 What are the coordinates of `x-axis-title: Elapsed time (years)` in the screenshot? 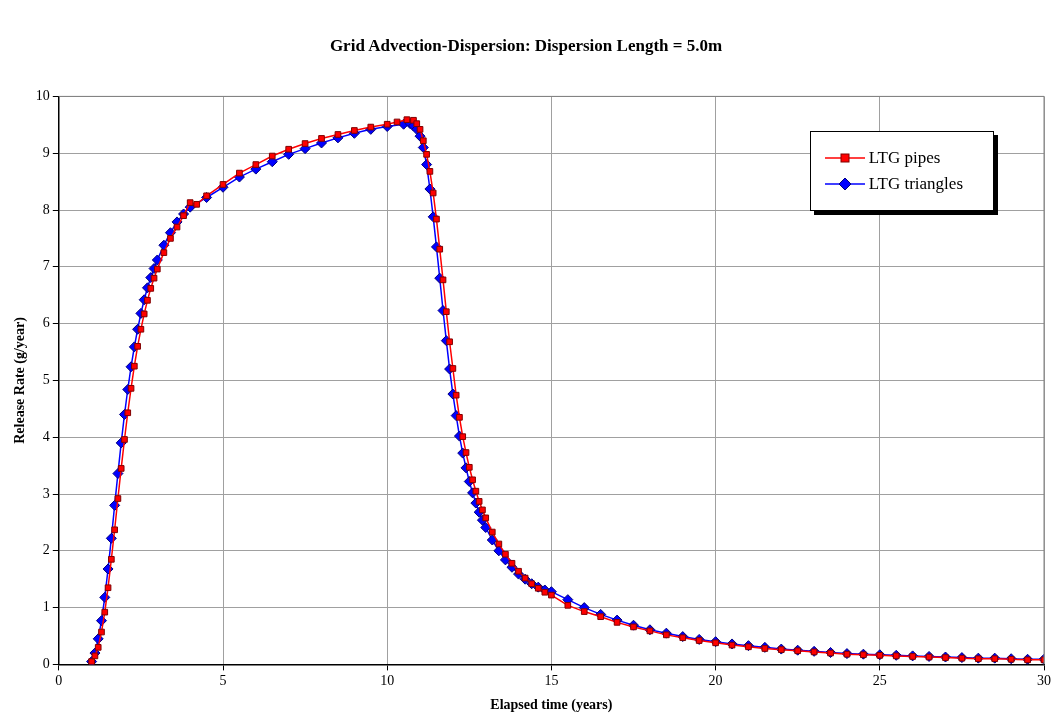 It's located at (551, 705).